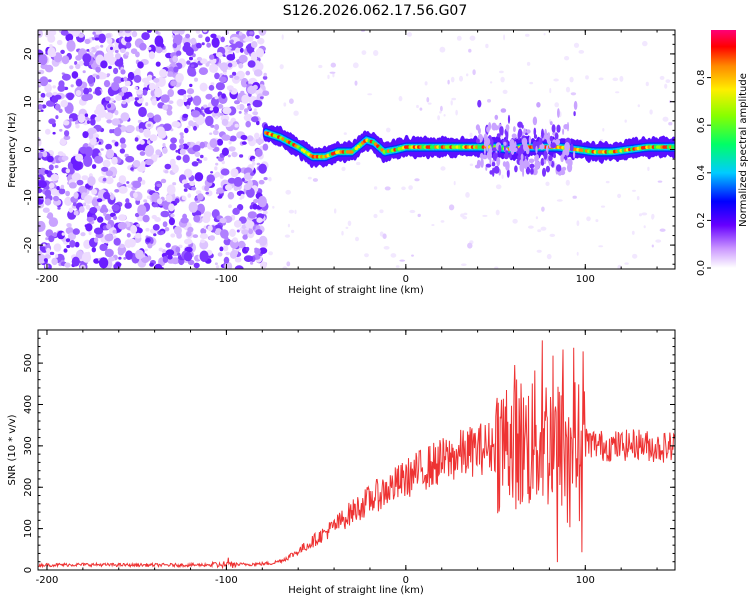  What do you see at coordinates (12, 150) in the screenshot?
I see `spectrogram-ylabel: Frequency (Hz)` at bounding box center [12, 150].